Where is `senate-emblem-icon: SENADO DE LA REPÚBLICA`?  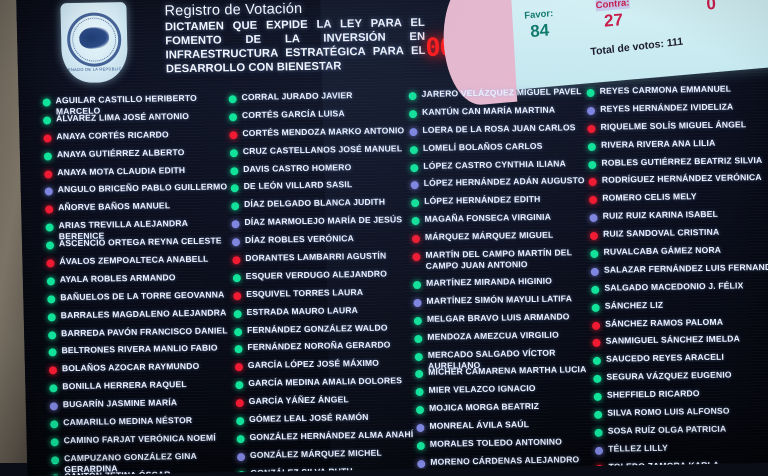 senate-emblem-icon: SENADO DE LA REPÚBLICA is located at coordinates (94, 42).